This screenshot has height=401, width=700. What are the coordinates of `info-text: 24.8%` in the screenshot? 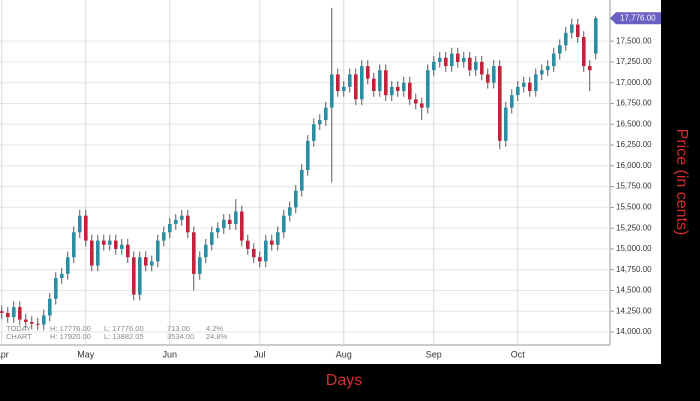 It's located at (217, 336).